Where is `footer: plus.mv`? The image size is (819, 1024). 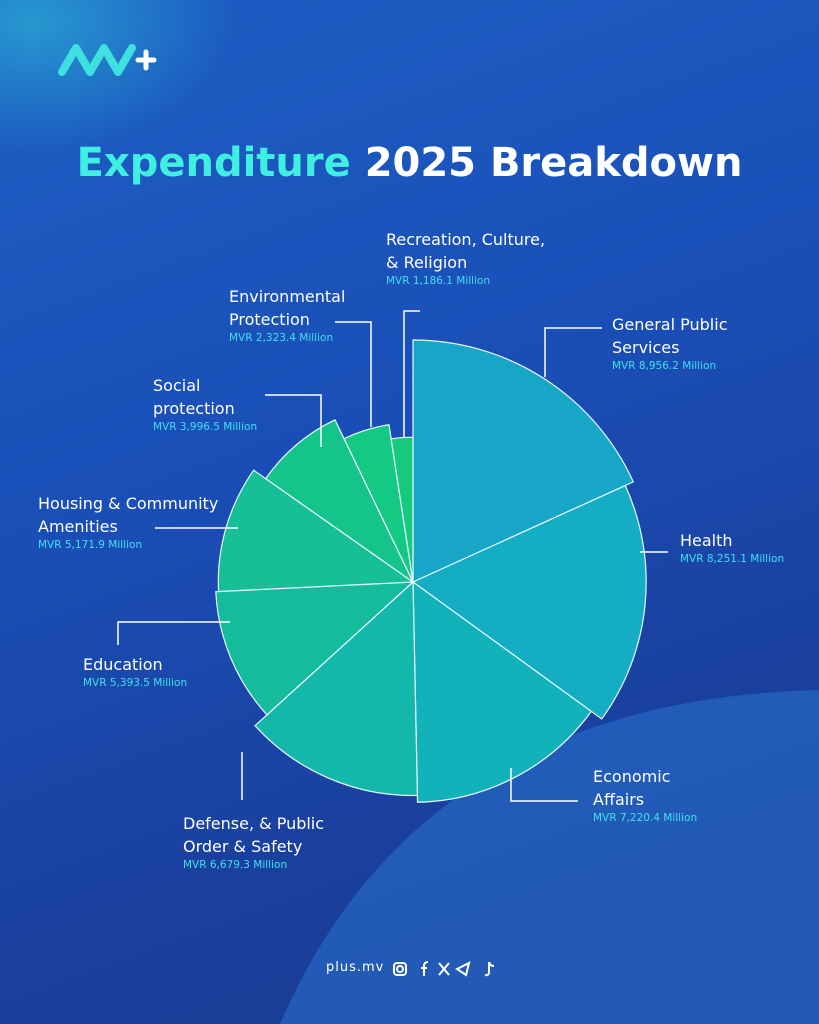
footer: plus.mv is located at coordinates (355, 967).